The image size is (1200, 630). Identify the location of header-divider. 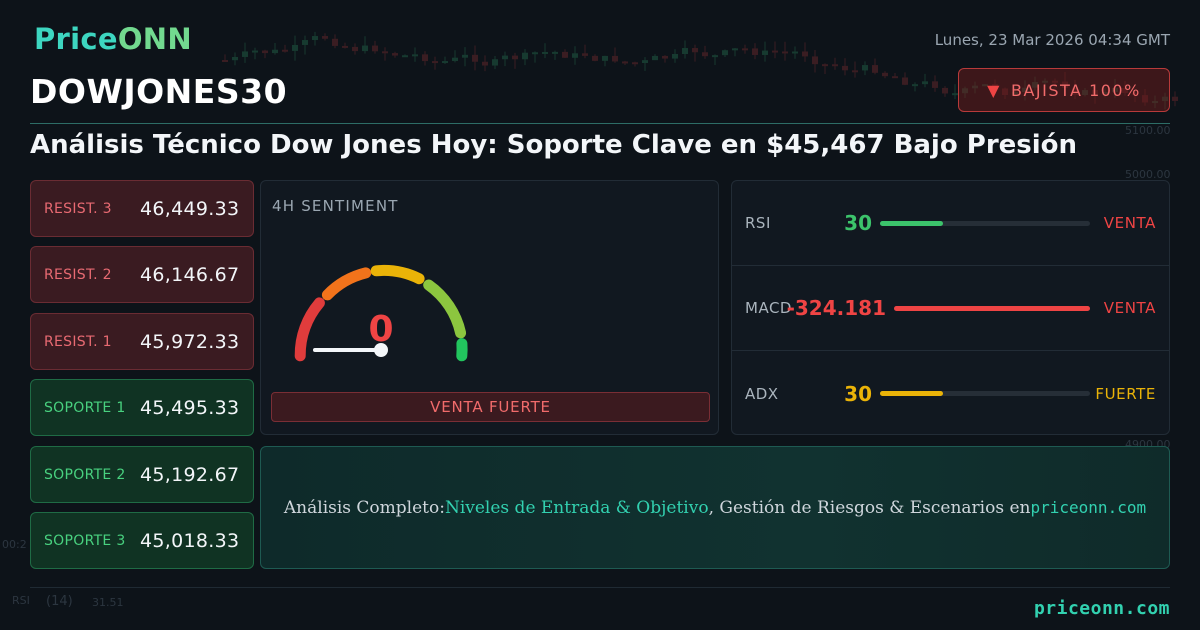
(600, 123).